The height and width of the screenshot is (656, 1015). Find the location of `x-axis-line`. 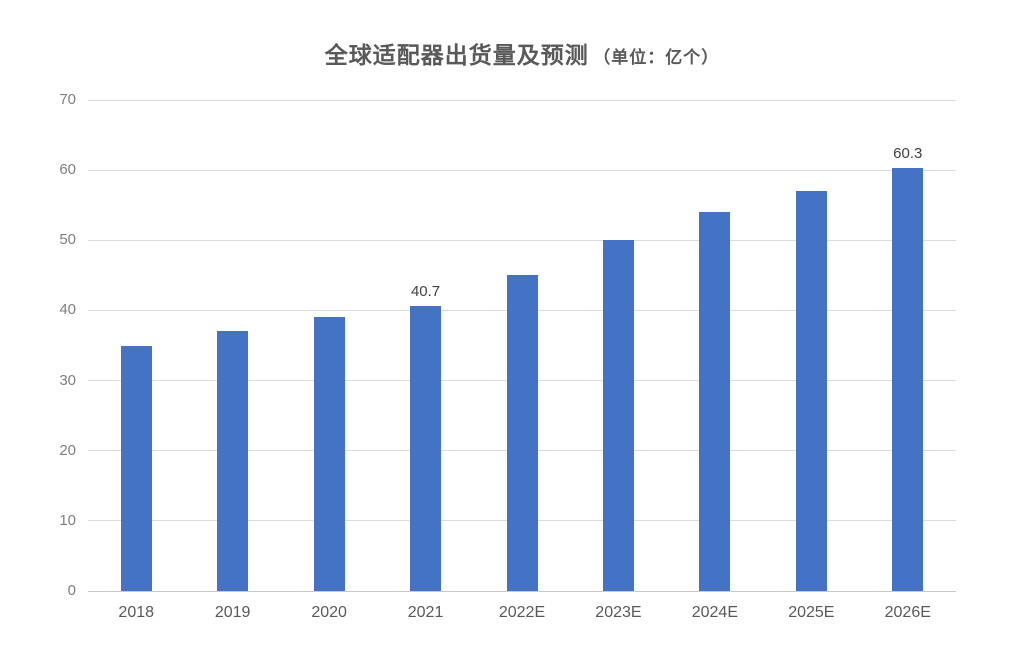

x-axis-line is located at coordinates (522, 591).